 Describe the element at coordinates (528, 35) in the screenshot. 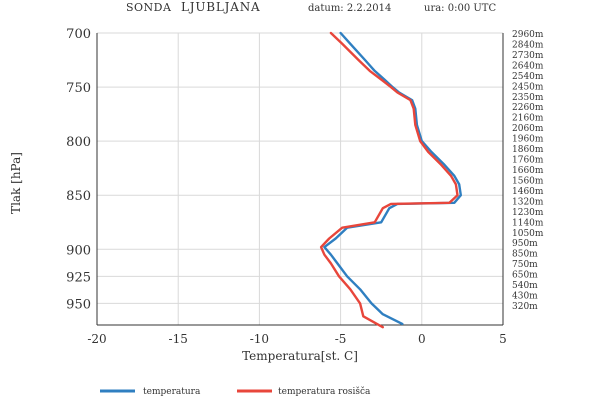

I see `altitude-label: 2960m` at that location.